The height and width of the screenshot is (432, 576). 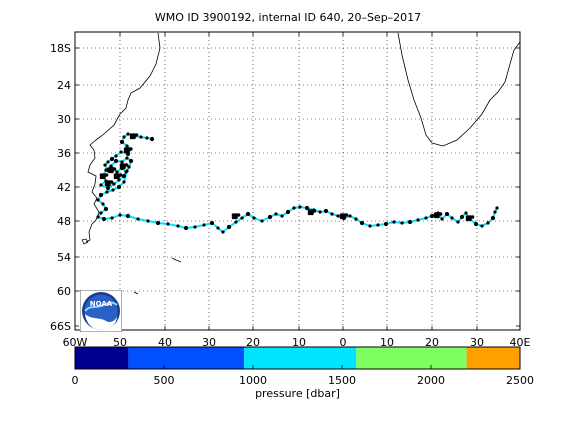 What do you see at coordinates (459, 89) in the screenshot?
I see `africa-coast` at bounding box center [459, 89].